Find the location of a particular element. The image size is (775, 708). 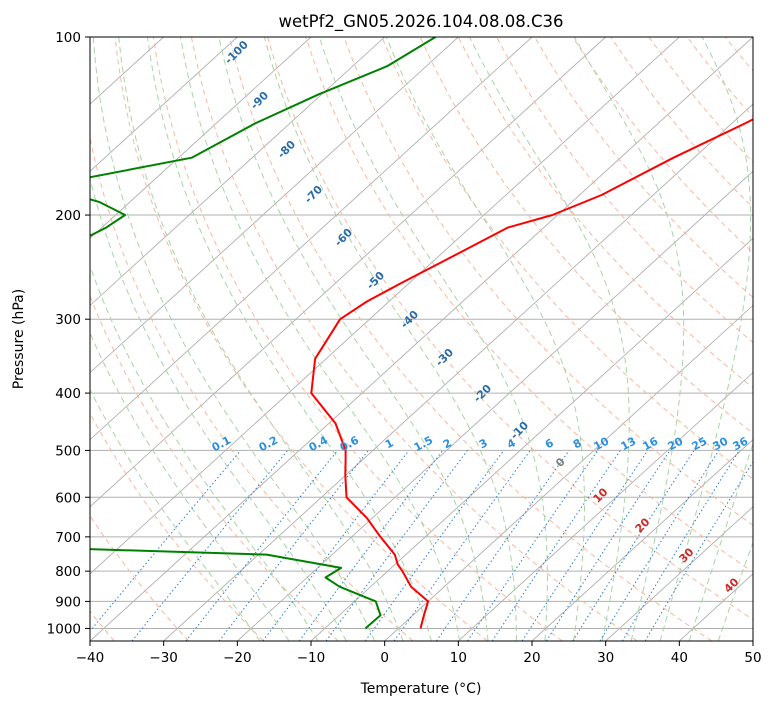

x-tick-label: −20 is located at coordinates (237, 658).